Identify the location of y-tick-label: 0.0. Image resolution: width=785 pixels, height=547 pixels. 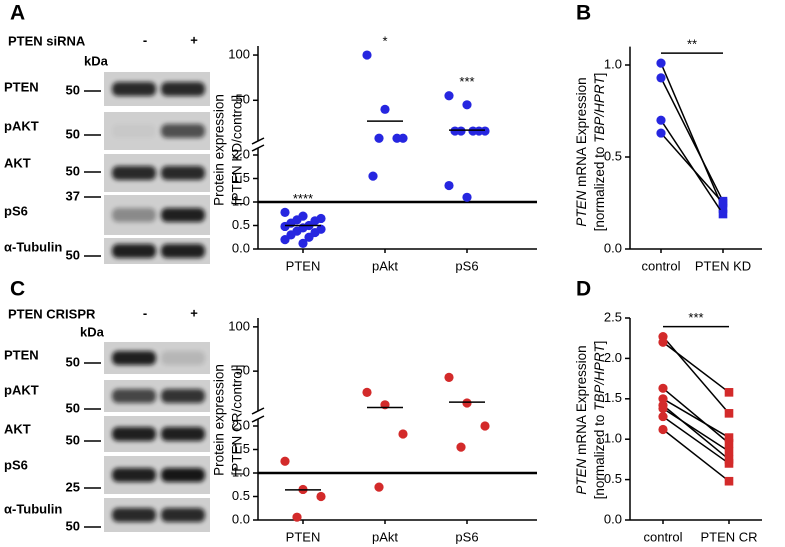
(241, 247).